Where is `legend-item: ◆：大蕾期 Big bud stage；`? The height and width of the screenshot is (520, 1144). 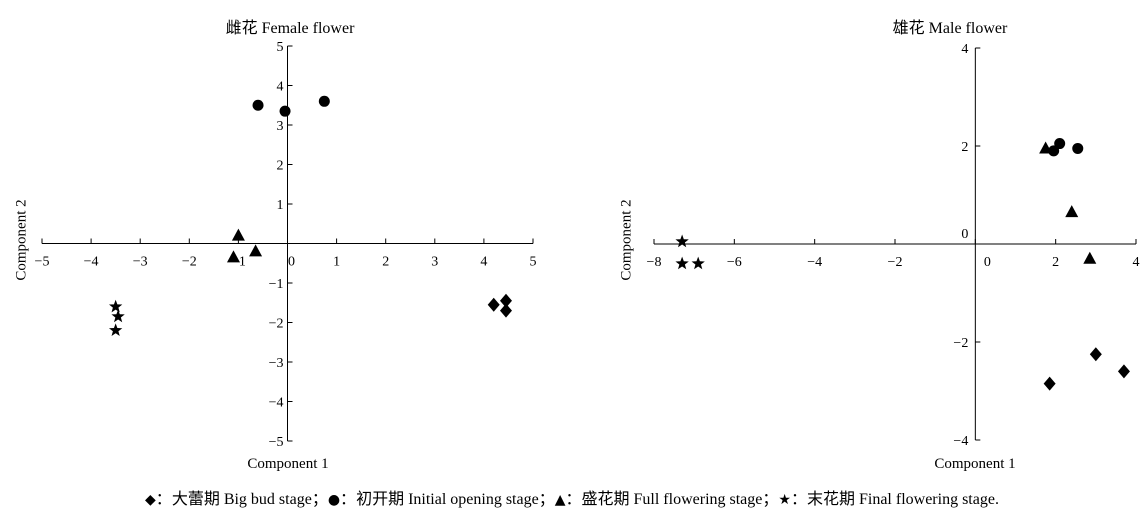
legend-item: ◆：大蕾期 Big bud stage； is located at coordinates (236, 499).